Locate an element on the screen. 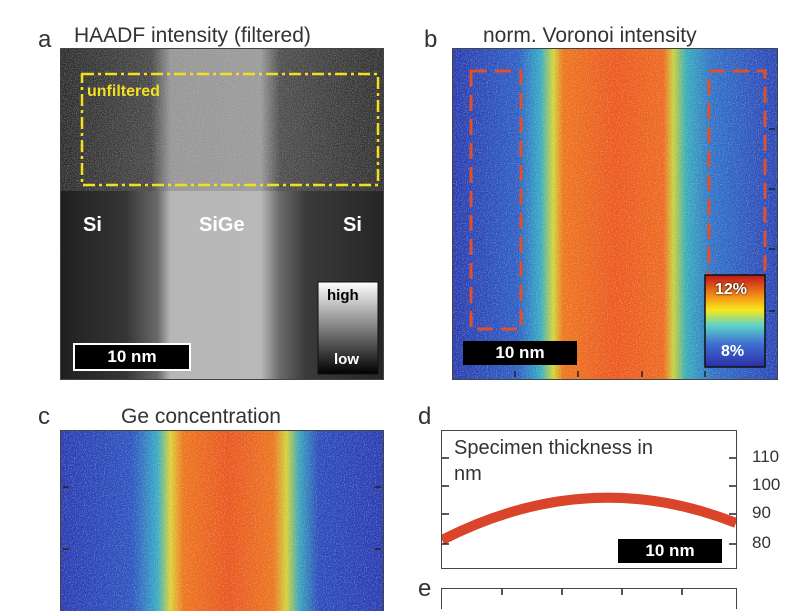 Image resolution: width=800 pixels, height=611 pixels. colorbar-high-label: high is located at coordinates (343, 295).